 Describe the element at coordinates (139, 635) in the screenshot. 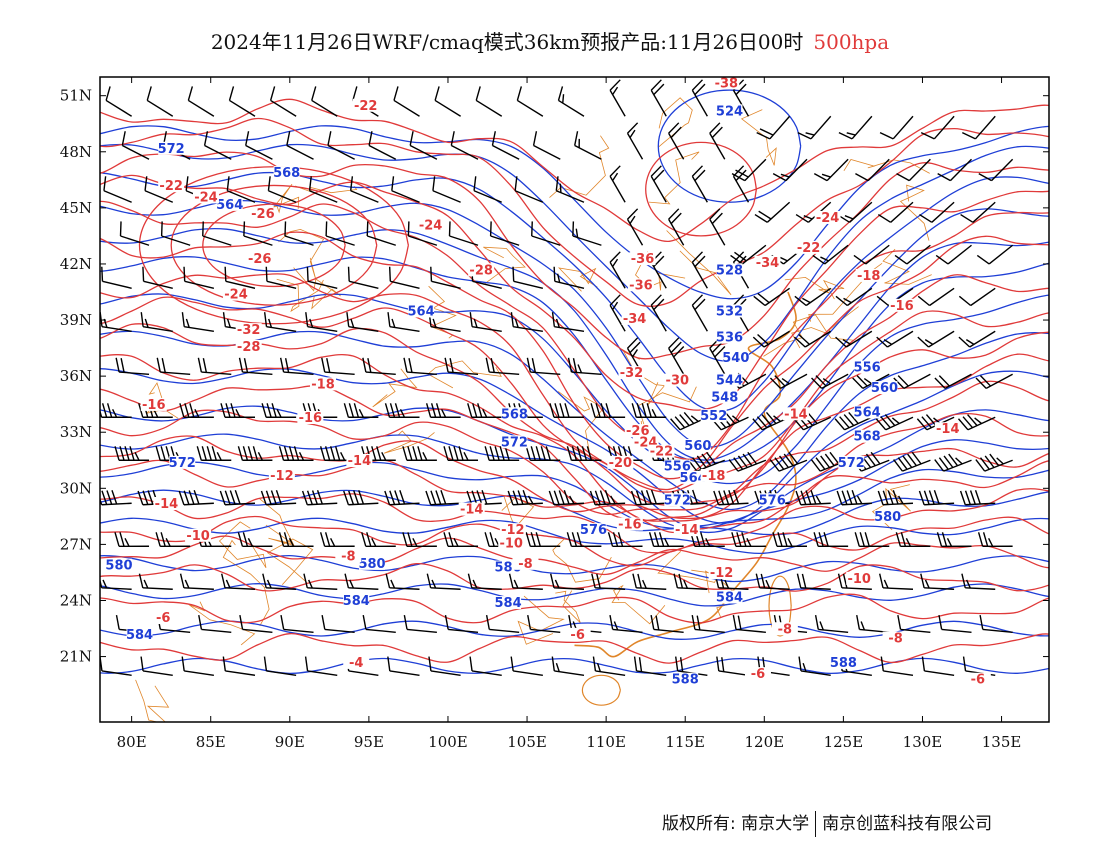

I see `height-label: 584` at that location.